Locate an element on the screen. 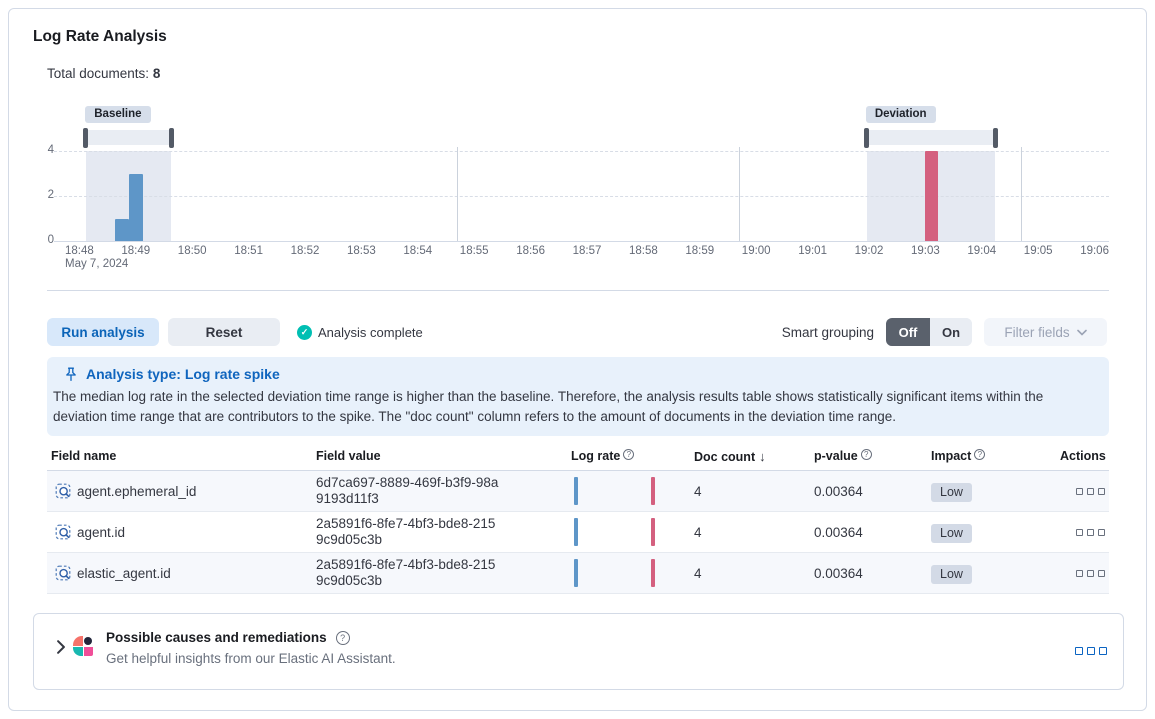 The image size is (1155, 719). callout-title-row: Analysis type: Log rate spike is located at coordinates (573, 374).